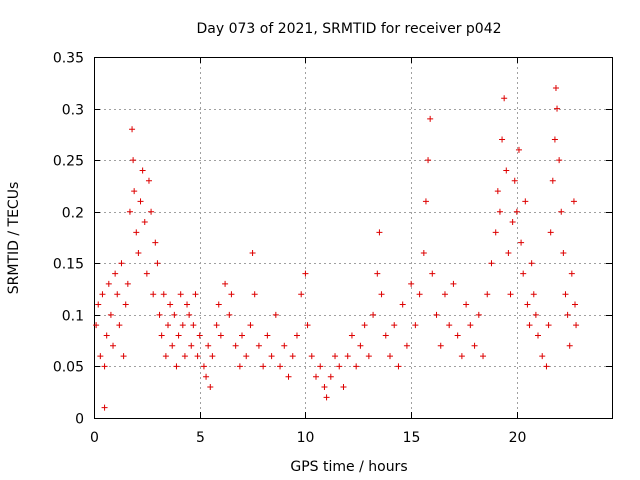 This screenshot has height=480, width=640. Describe the element at coordinates (14, 238) in the screenshot. I see `y-axis-label: SRMTID / TECUs` at that location.